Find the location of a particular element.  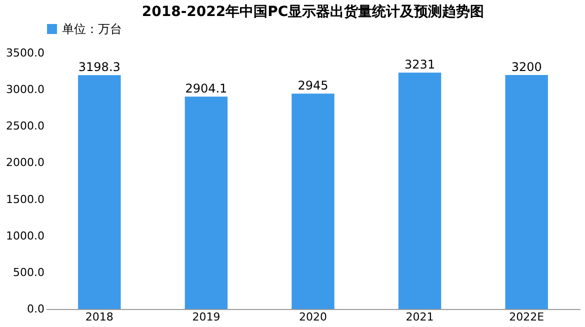

y-tick-label: 2500.0 is located at coordinates (25, 126).